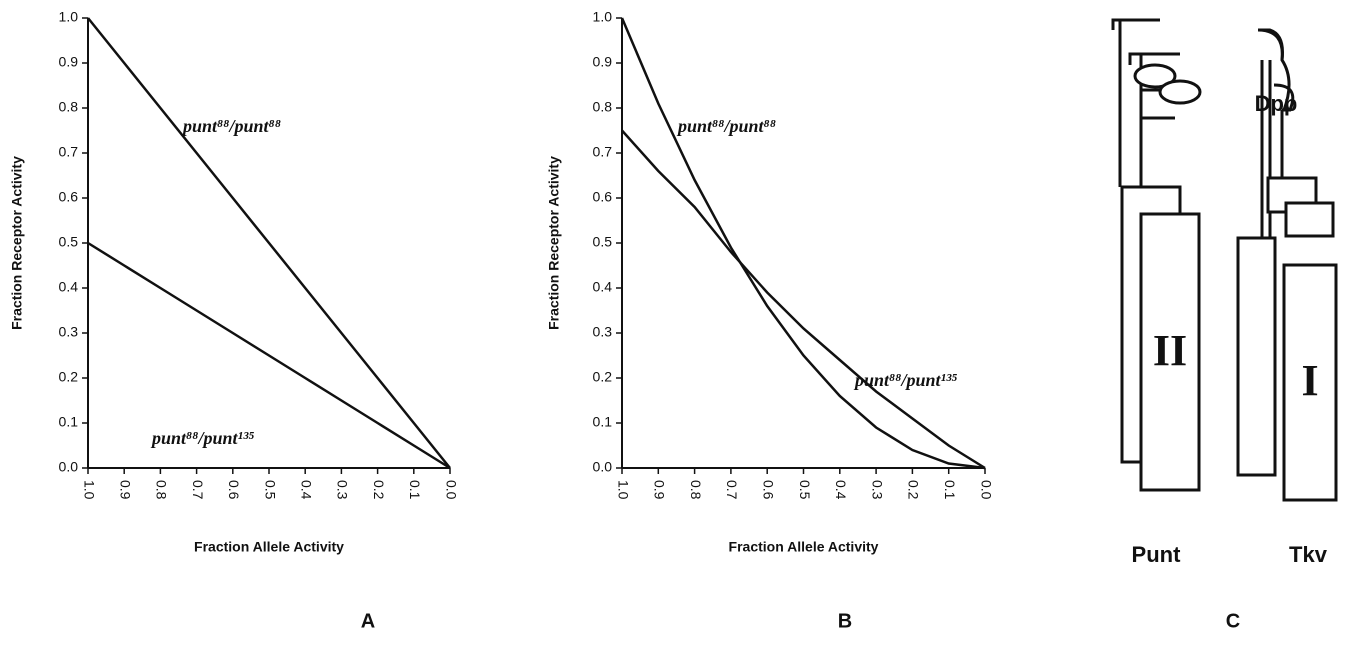  I want to click on panel-label: B, so click(845, 621).